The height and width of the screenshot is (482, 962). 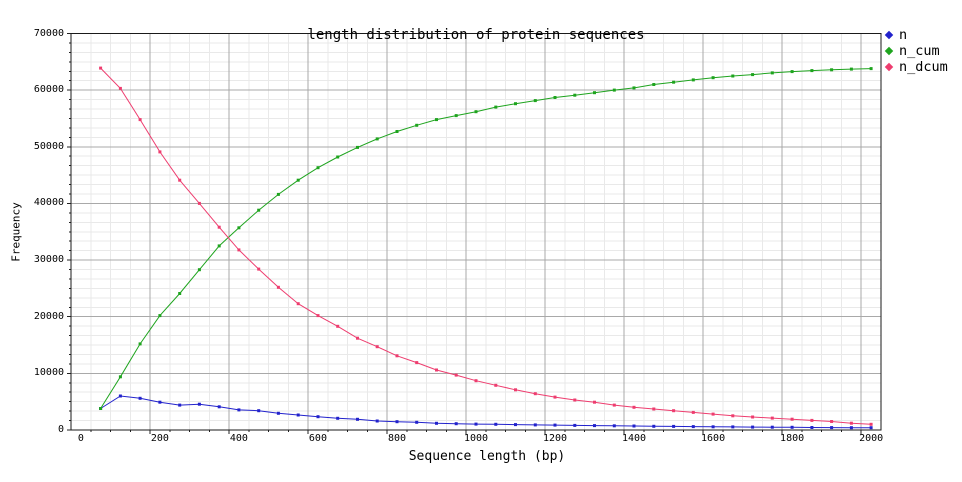 I want to click on legend-marker-n-icon, so click(x=889, y=35).